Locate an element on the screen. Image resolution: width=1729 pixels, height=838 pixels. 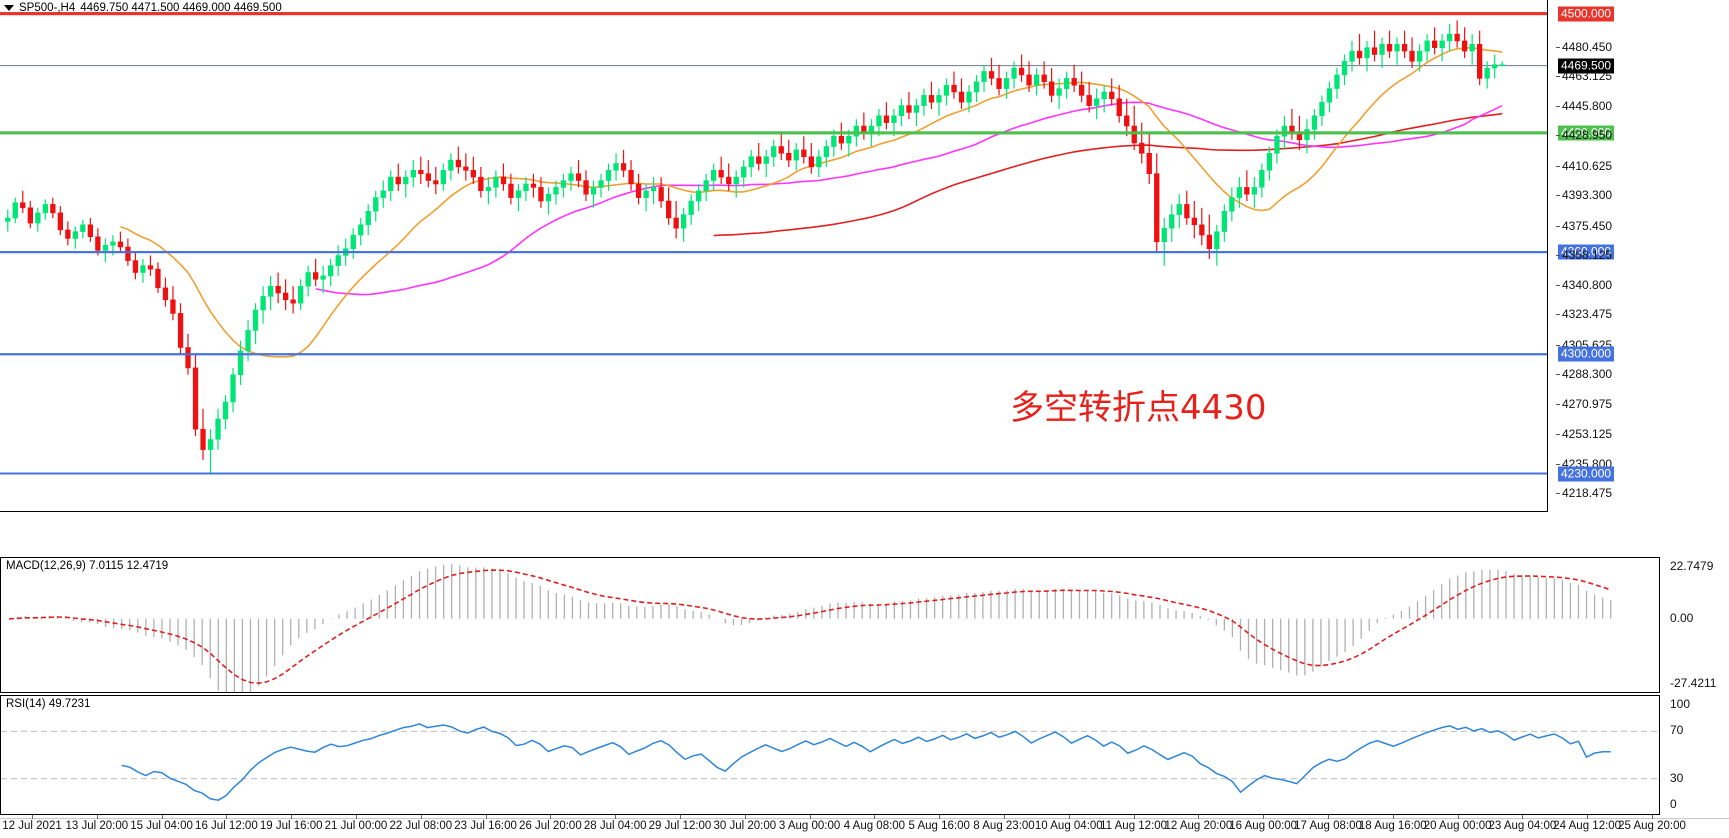
time-tick-label: 28 Jul 04:00 is located at coordinates (615, 826).